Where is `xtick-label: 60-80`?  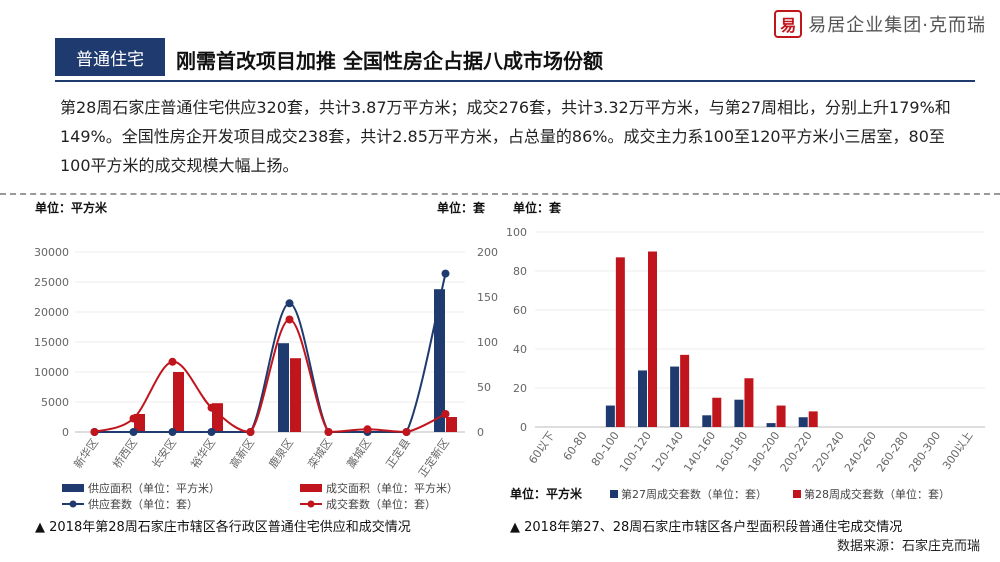 xtick-label: 60-80 is located at coordinates (575, 446).